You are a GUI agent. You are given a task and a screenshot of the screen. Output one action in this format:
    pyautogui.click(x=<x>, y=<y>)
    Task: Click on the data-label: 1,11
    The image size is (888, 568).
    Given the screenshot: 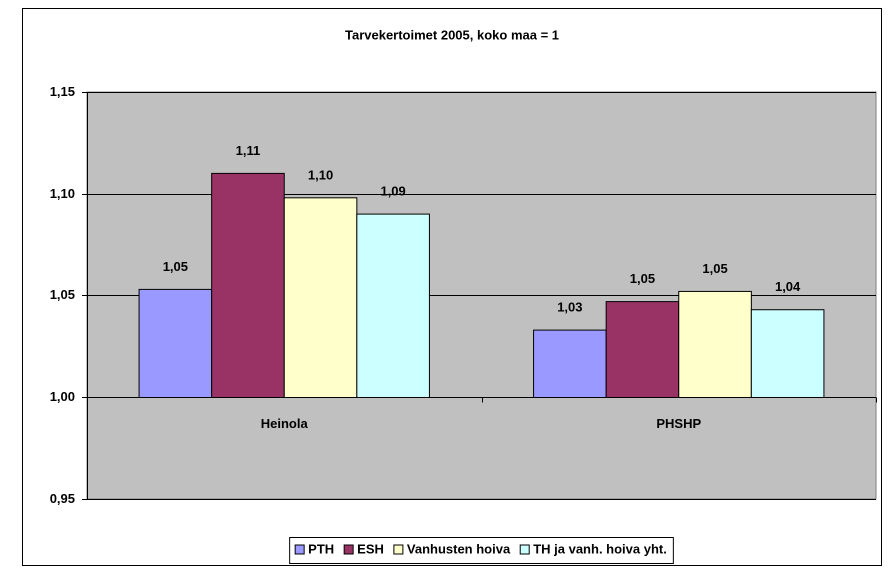 What is the action you would take?
    pyautogui.click(x=248, y=150)
    